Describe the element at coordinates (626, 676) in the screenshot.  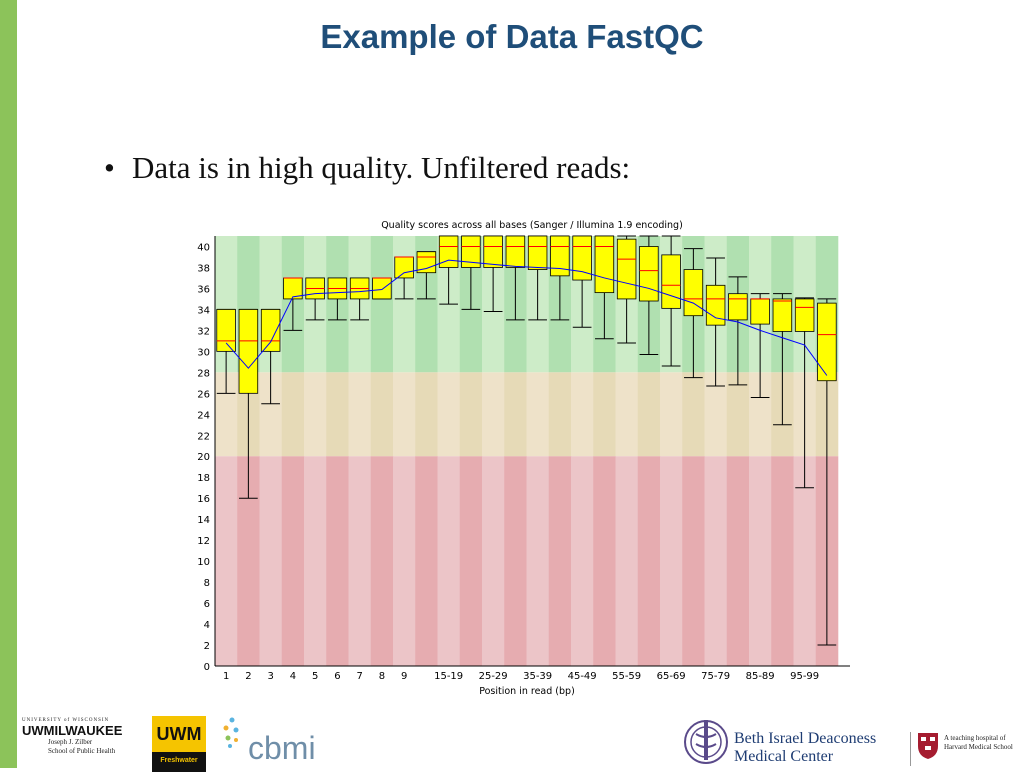
I see `x-tick-label-18: 55-59` at that location.